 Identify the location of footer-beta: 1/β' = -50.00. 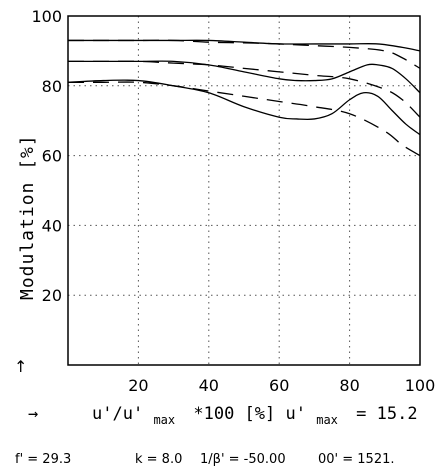
(243, 459).